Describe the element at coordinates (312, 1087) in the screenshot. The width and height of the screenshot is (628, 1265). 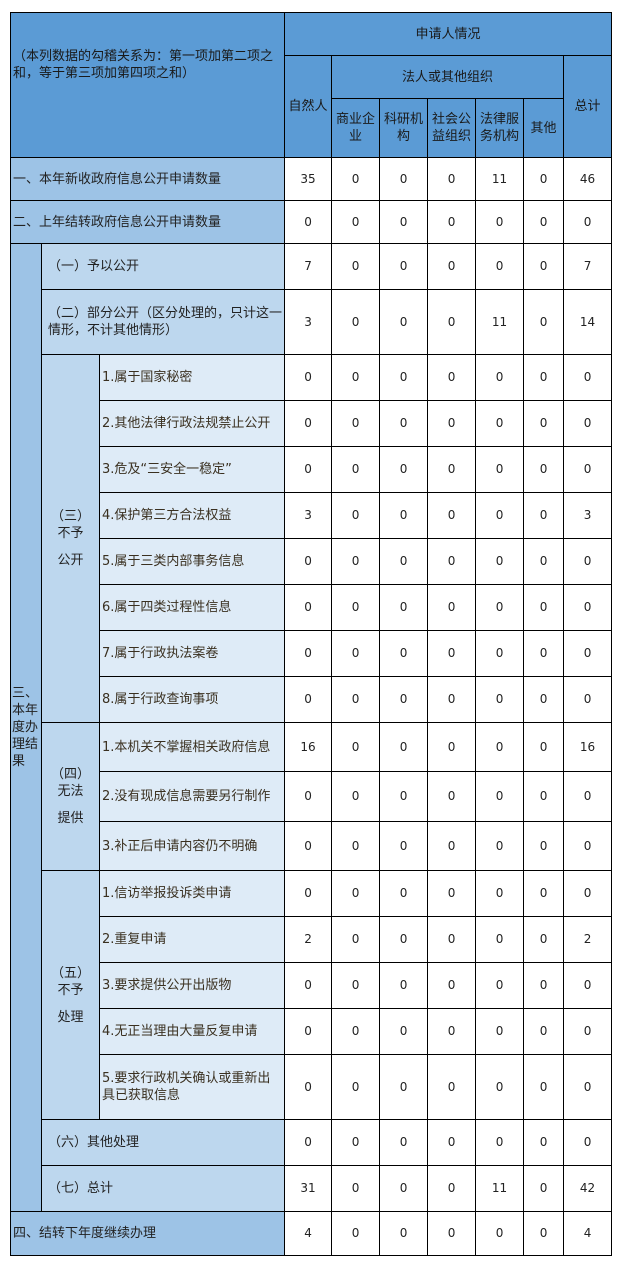
I see `table-row: 5.要求行政机关确认或重新出具已获取信息 0 0 0 0 0 0 0` at that location.